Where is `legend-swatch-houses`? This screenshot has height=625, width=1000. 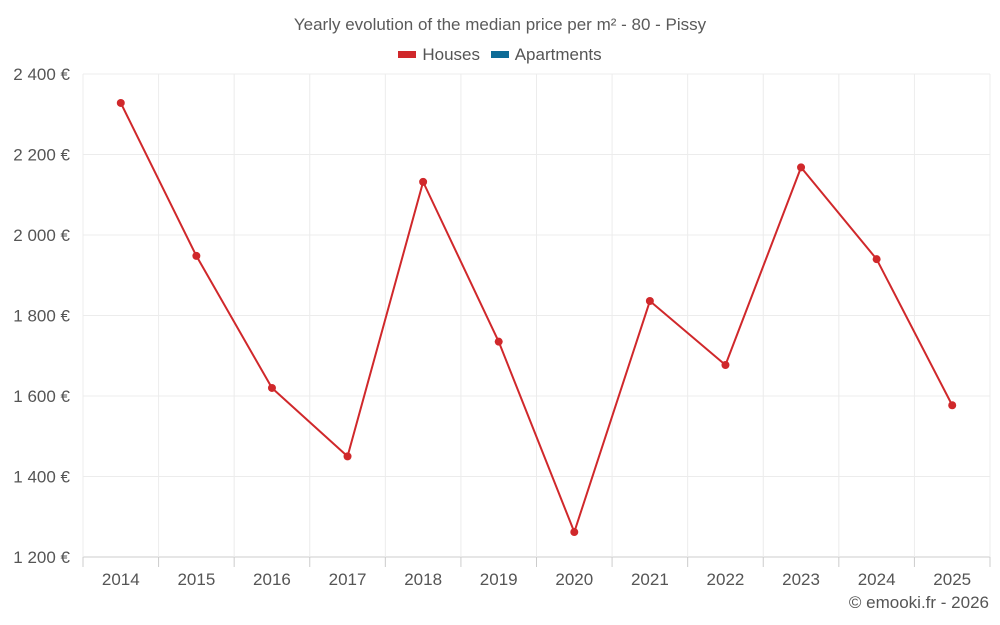 legend-swatch-houses is located at coordinates (407, 54).